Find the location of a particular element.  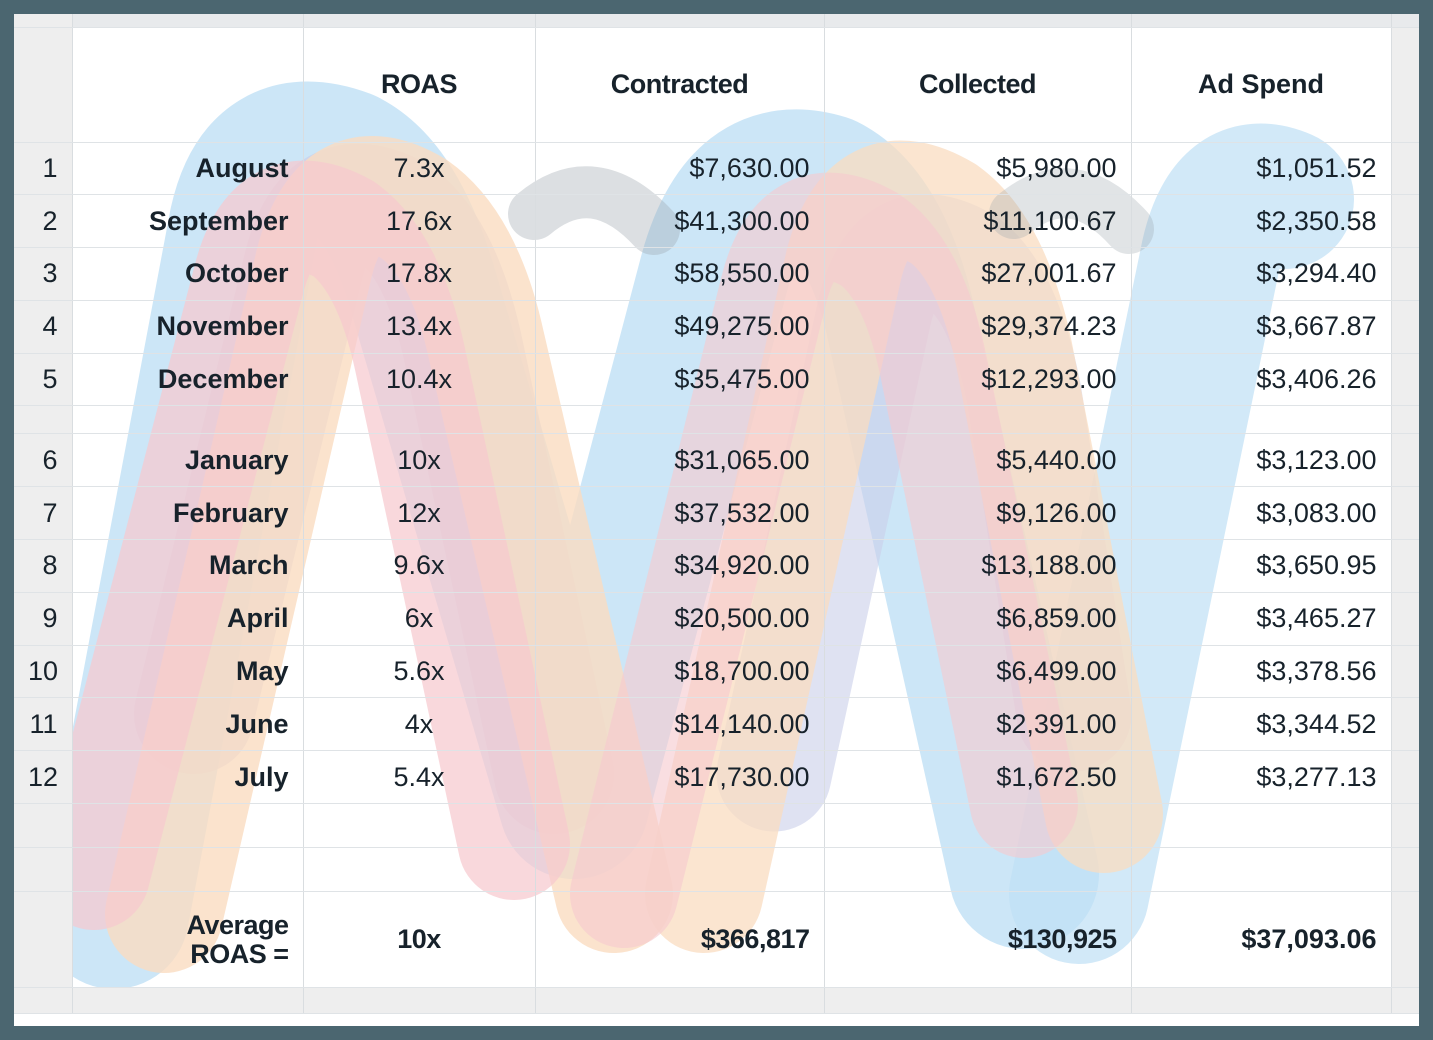

cell-month: April is located at coordinates (188, 619).